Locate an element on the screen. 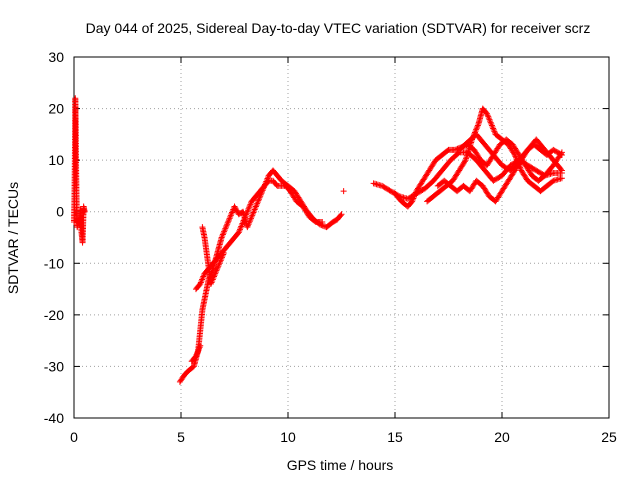  y-tick-label: 30 is located at coordinates (56, 57).